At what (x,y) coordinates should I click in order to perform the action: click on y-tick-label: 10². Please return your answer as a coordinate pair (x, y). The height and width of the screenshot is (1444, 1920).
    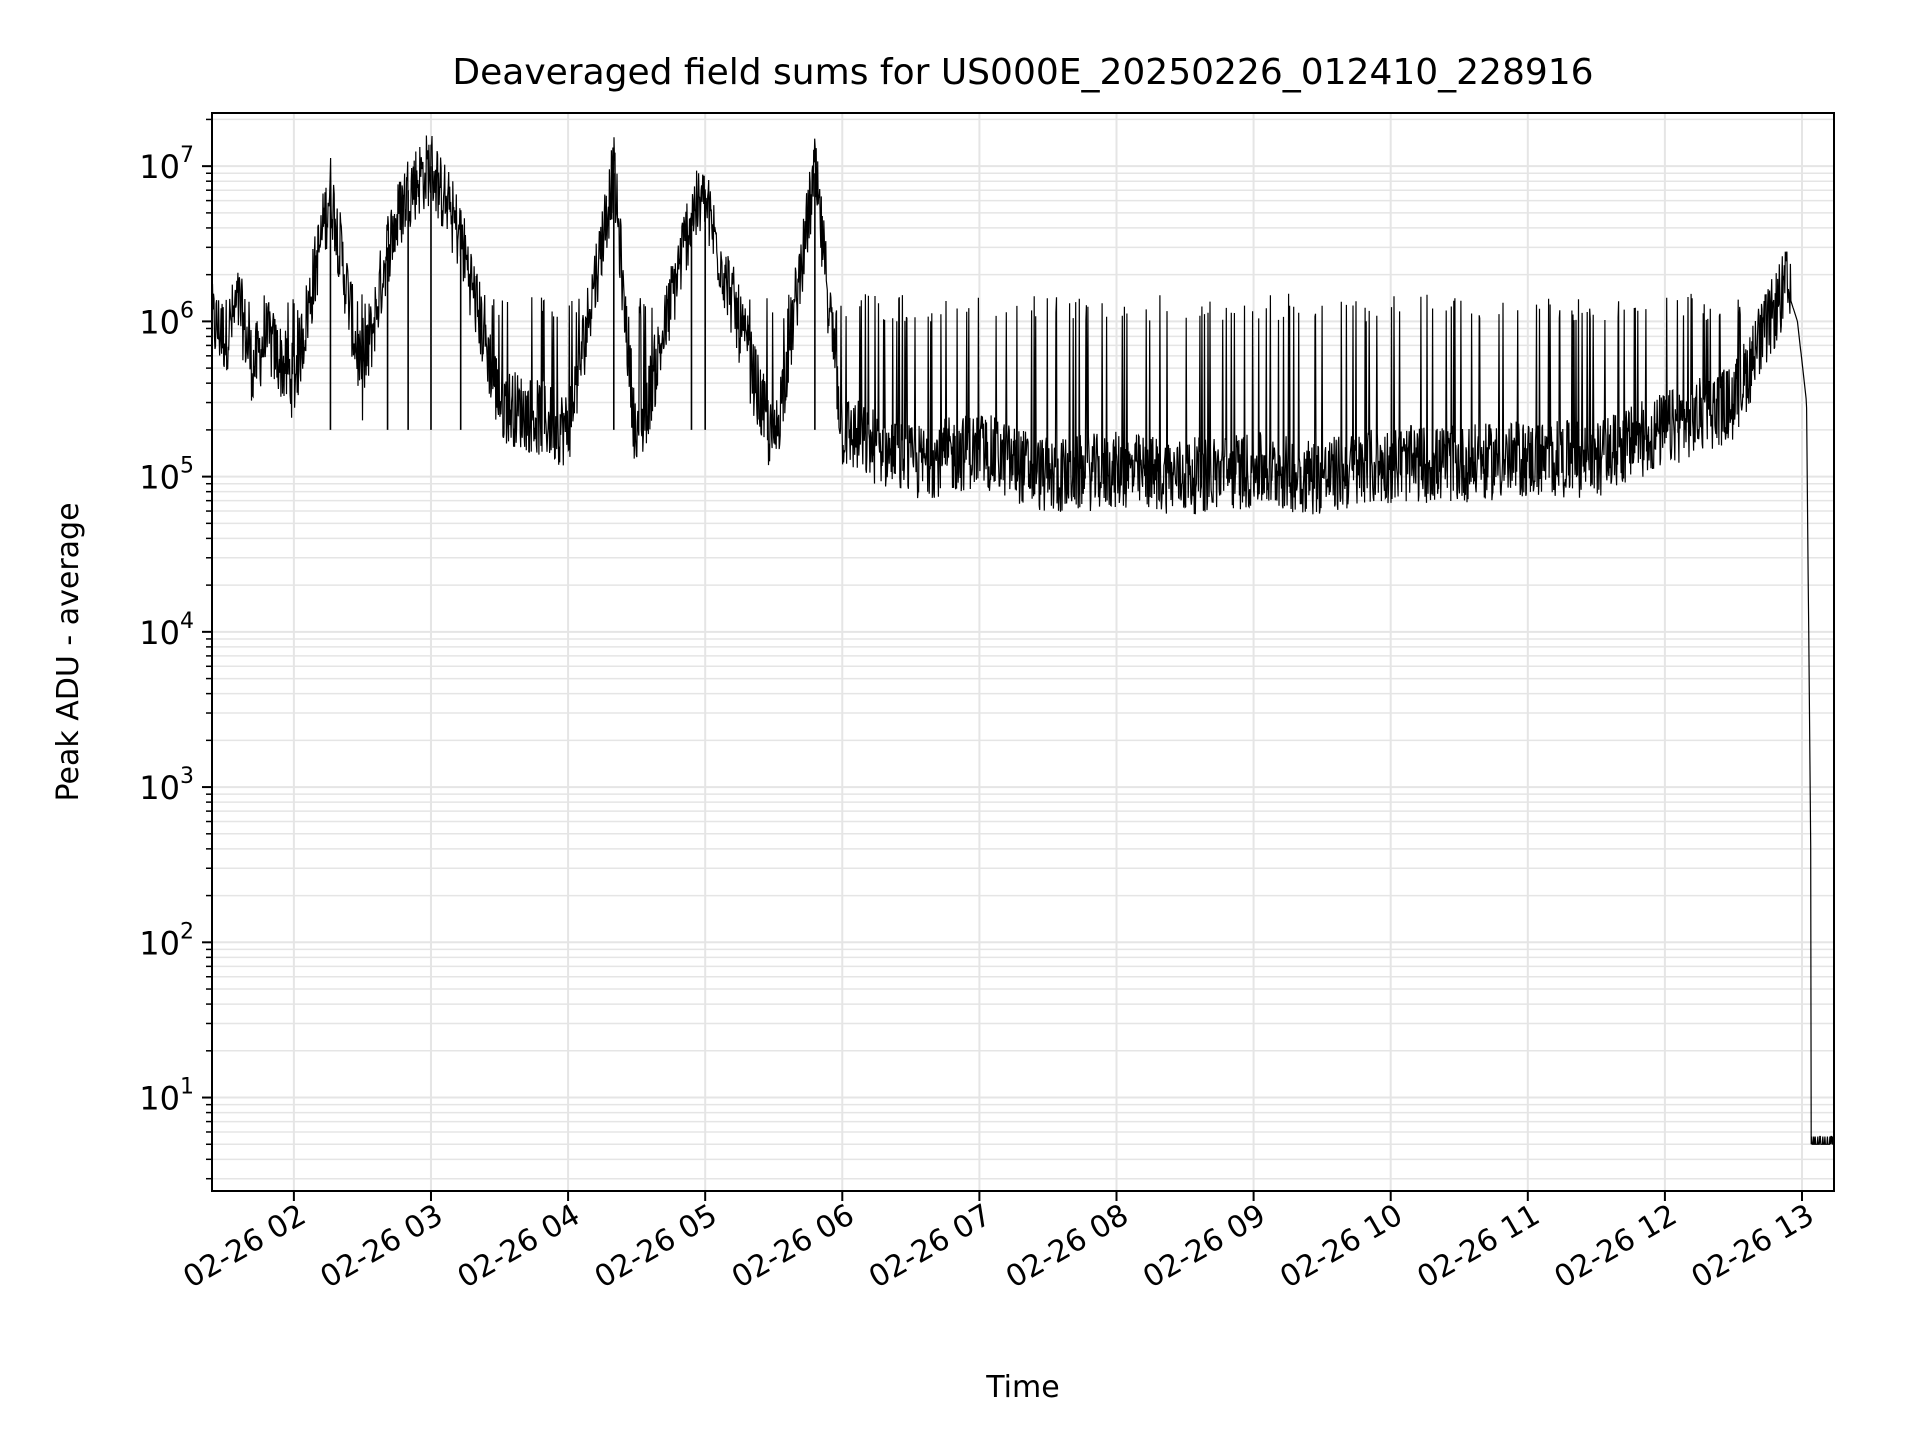
    Looking at the image, I should click on (166, 940).